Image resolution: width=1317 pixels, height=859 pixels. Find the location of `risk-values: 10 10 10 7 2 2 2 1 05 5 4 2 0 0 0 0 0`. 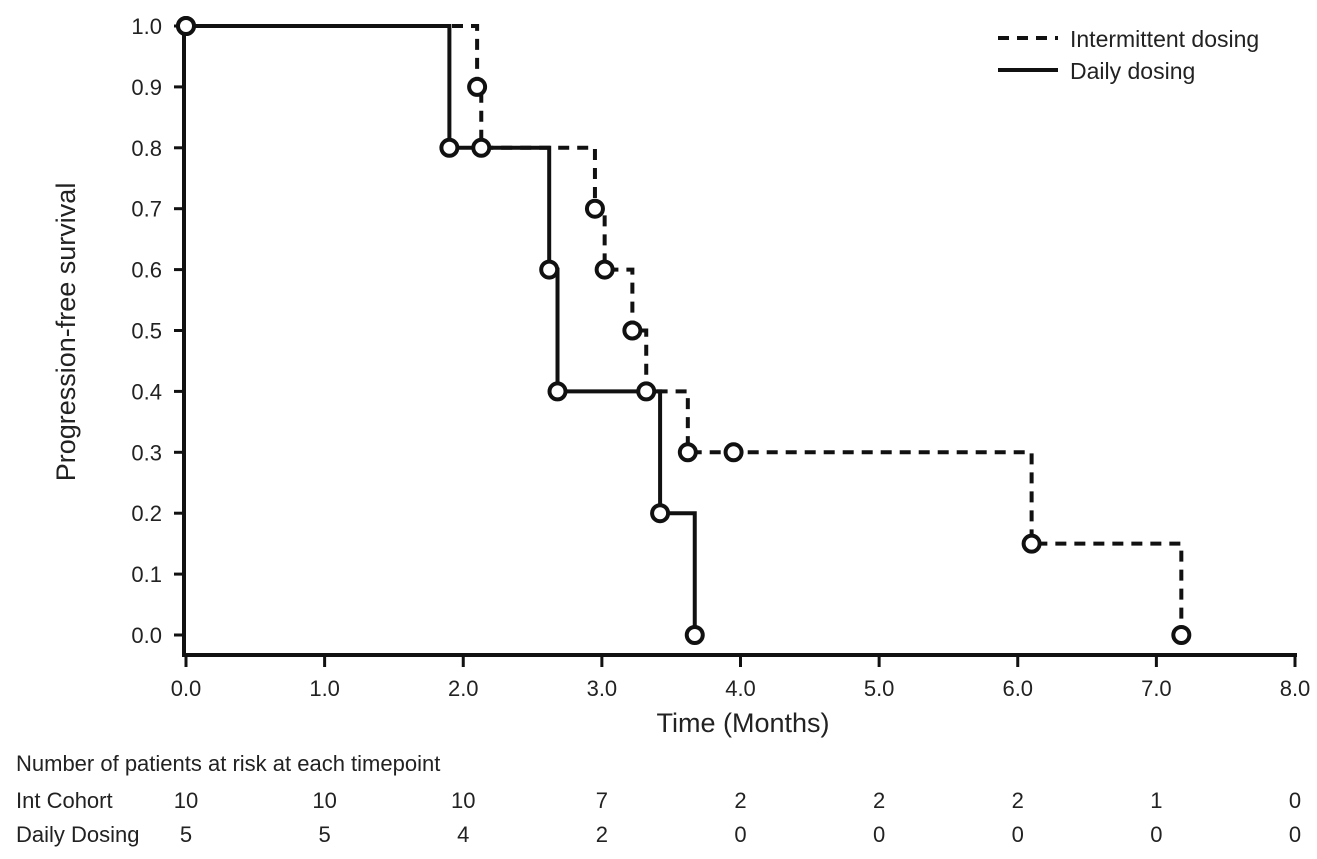

risk-values: 10 10 10 7 2 2 2 1 05 5 4 2 0 0 0 0 0 is located at coordinates (737, 817).